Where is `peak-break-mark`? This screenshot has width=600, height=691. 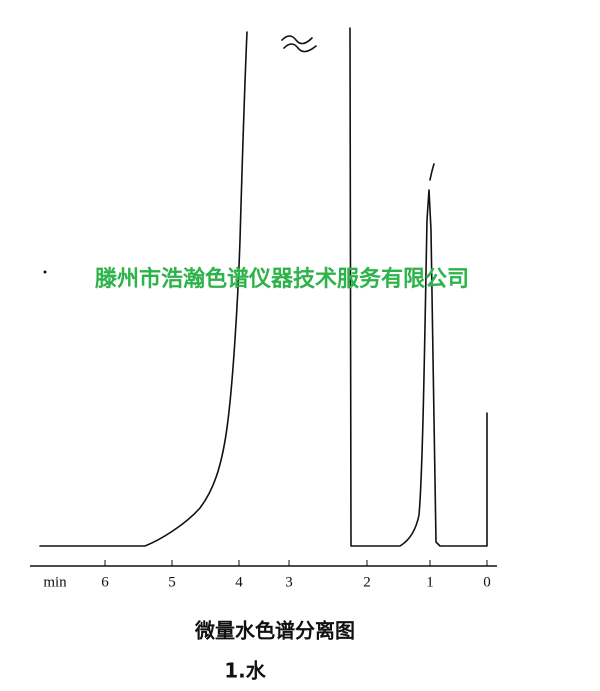
peak-break-mark is located at coordinates (432, 172).